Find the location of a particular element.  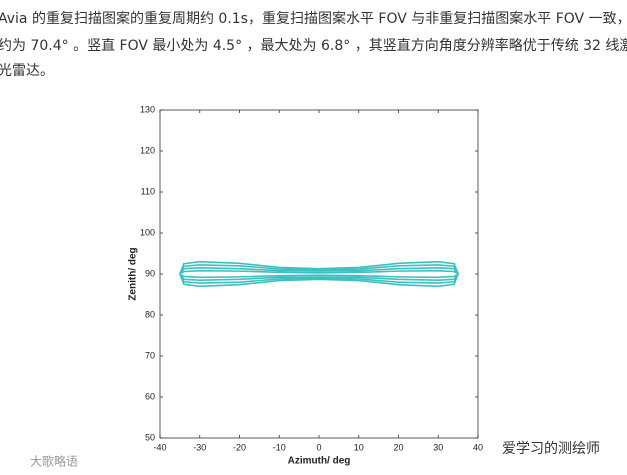

watermark: 爱学习的测绘师 is located at coordinates (551, 449).